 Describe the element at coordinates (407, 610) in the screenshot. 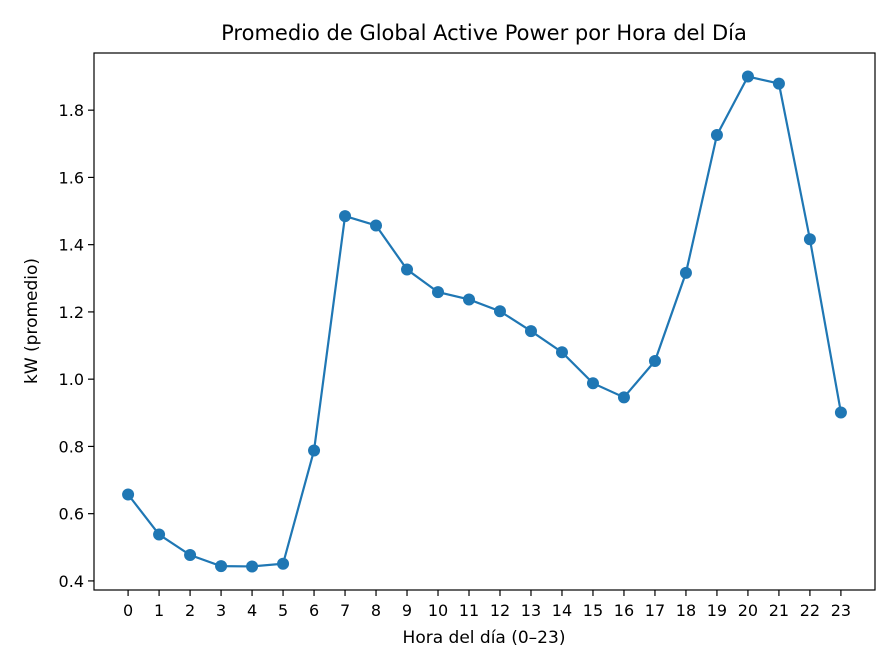

I see `x-tick-label: 9` at that location.